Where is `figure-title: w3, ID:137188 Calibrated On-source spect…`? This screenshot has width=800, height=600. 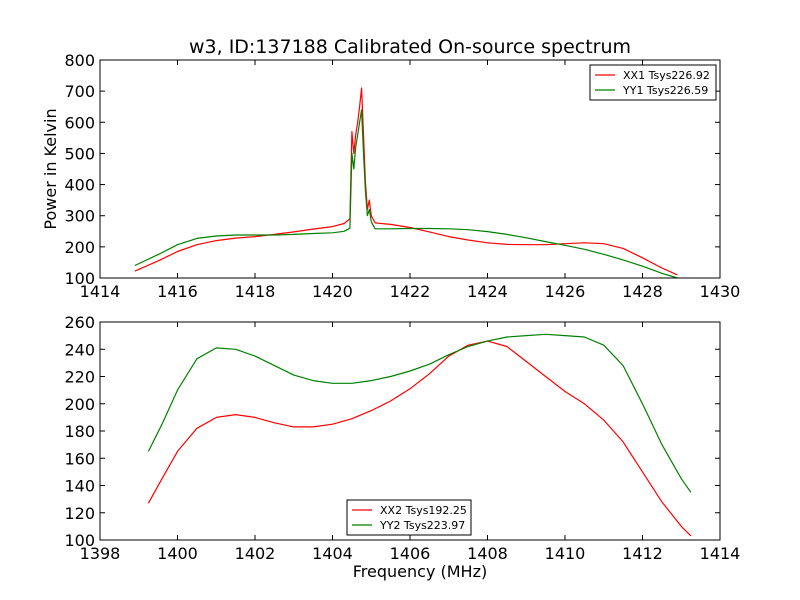 figure-title: w3, ID:137188 Calibrated On-source spect… is located at coordinates (410, 47).